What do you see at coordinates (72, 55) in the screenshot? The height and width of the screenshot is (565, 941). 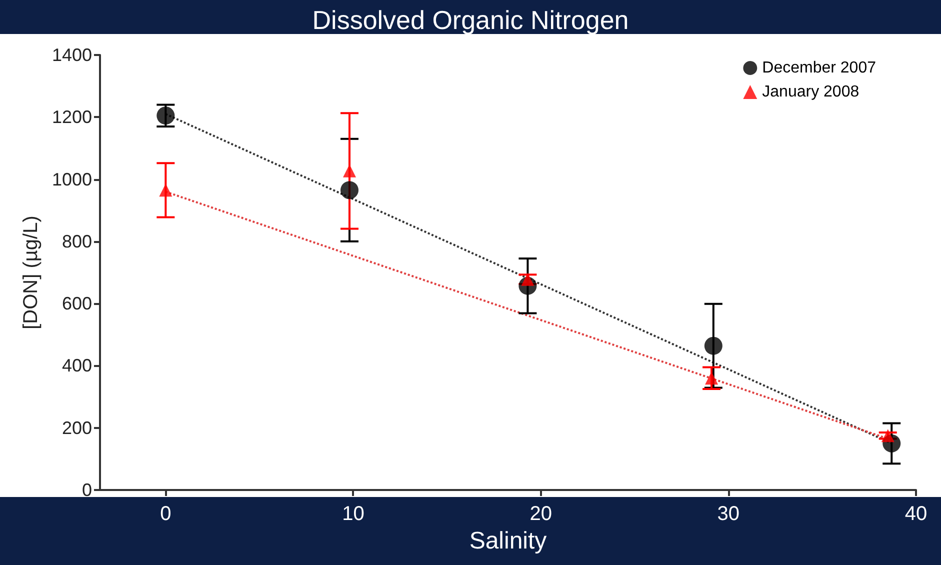 I see `y-tick-label: 1400` at bounding box center [72, 55].